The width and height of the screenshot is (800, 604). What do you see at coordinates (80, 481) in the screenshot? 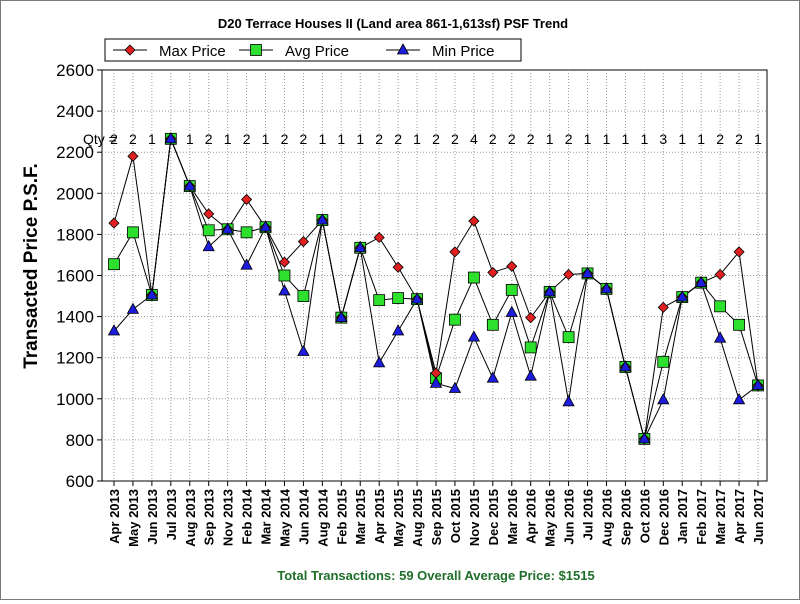
I see `y-tick-label: 600` at bounding box center [80, 481].